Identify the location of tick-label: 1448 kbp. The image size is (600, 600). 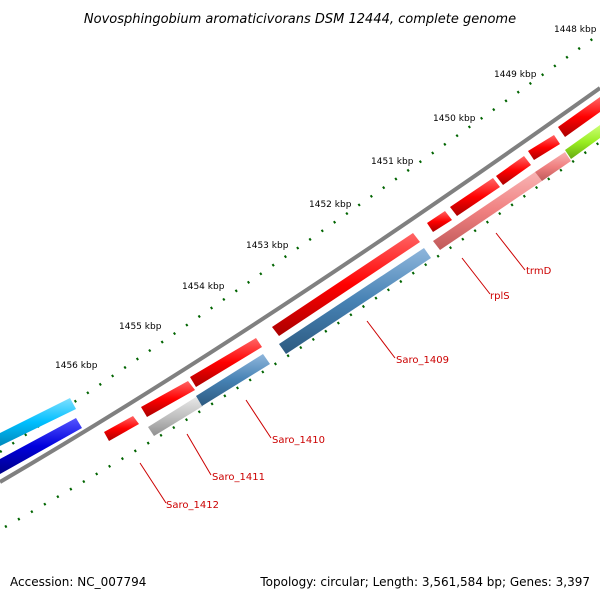
(575, 30).